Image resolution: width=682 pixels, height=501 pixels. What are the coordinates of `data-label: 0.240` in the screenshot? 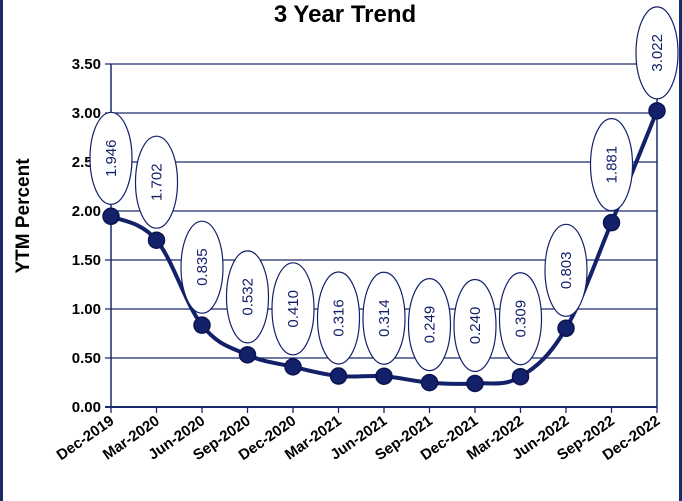 It's located at (475, 325).